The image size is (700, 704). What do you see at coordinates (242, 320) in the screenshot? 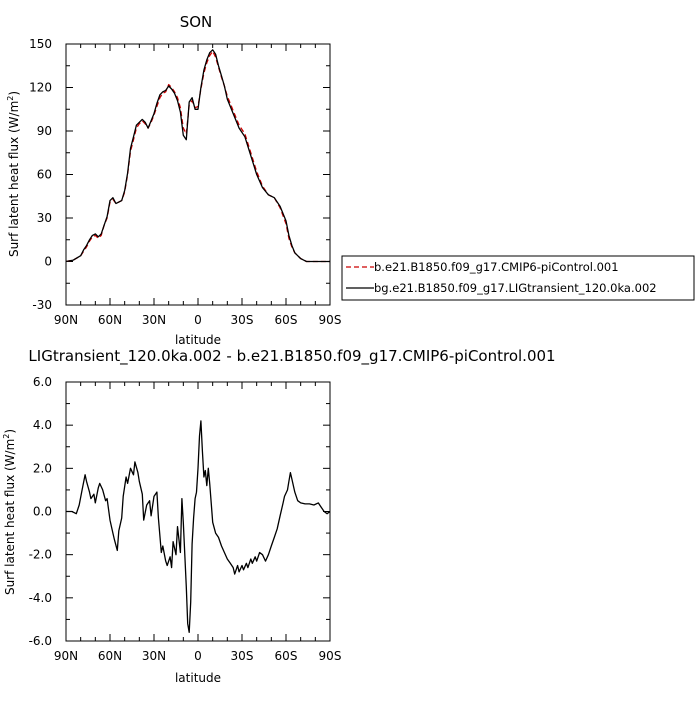
I see `top-xtick-label: 30S` at bounding box center [242, 320].